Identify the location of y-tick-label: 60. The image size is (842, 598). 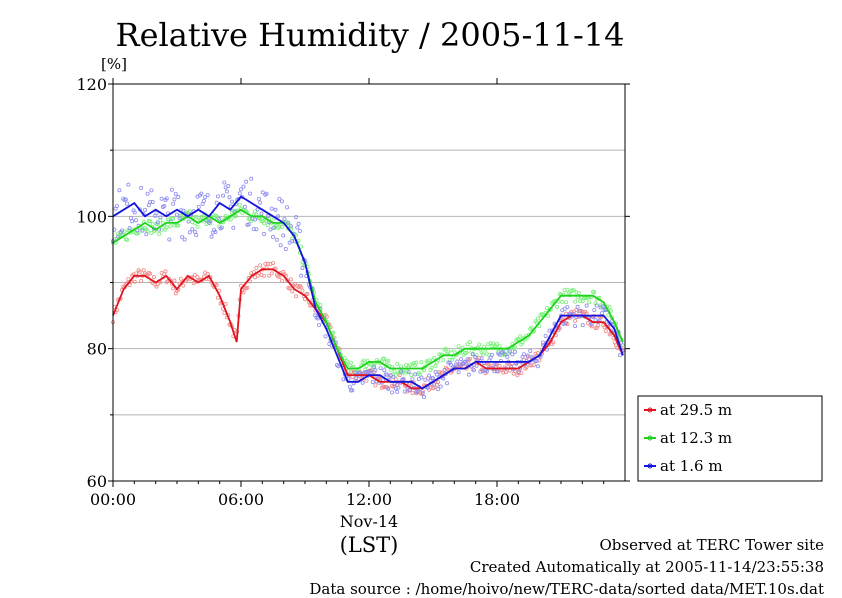
(97, 481).